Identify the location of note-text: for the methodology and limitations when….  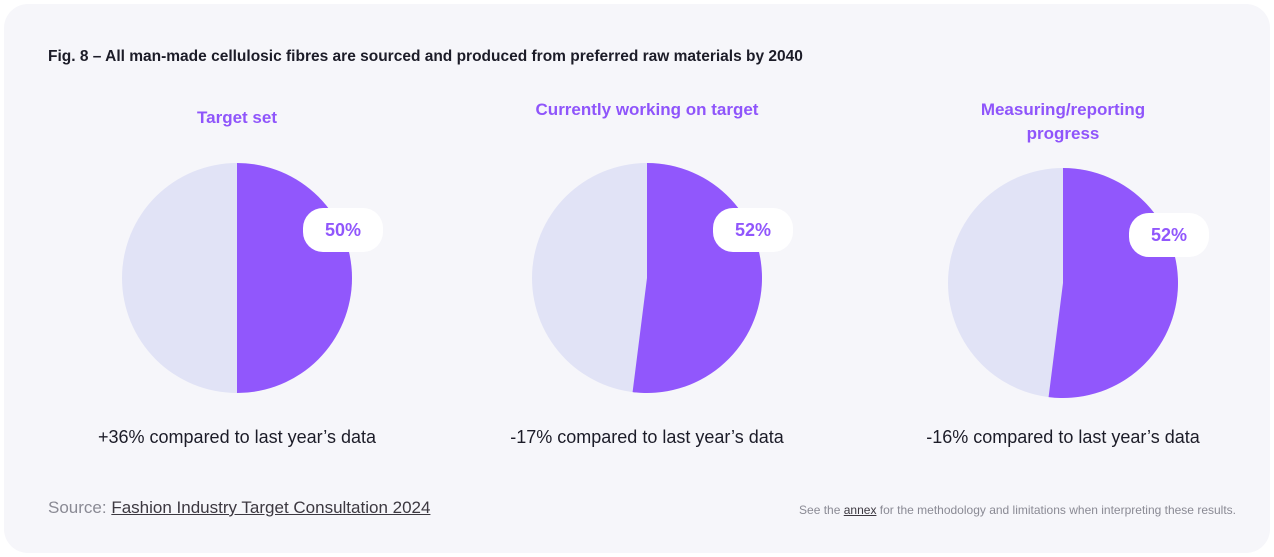
(1057, 510).